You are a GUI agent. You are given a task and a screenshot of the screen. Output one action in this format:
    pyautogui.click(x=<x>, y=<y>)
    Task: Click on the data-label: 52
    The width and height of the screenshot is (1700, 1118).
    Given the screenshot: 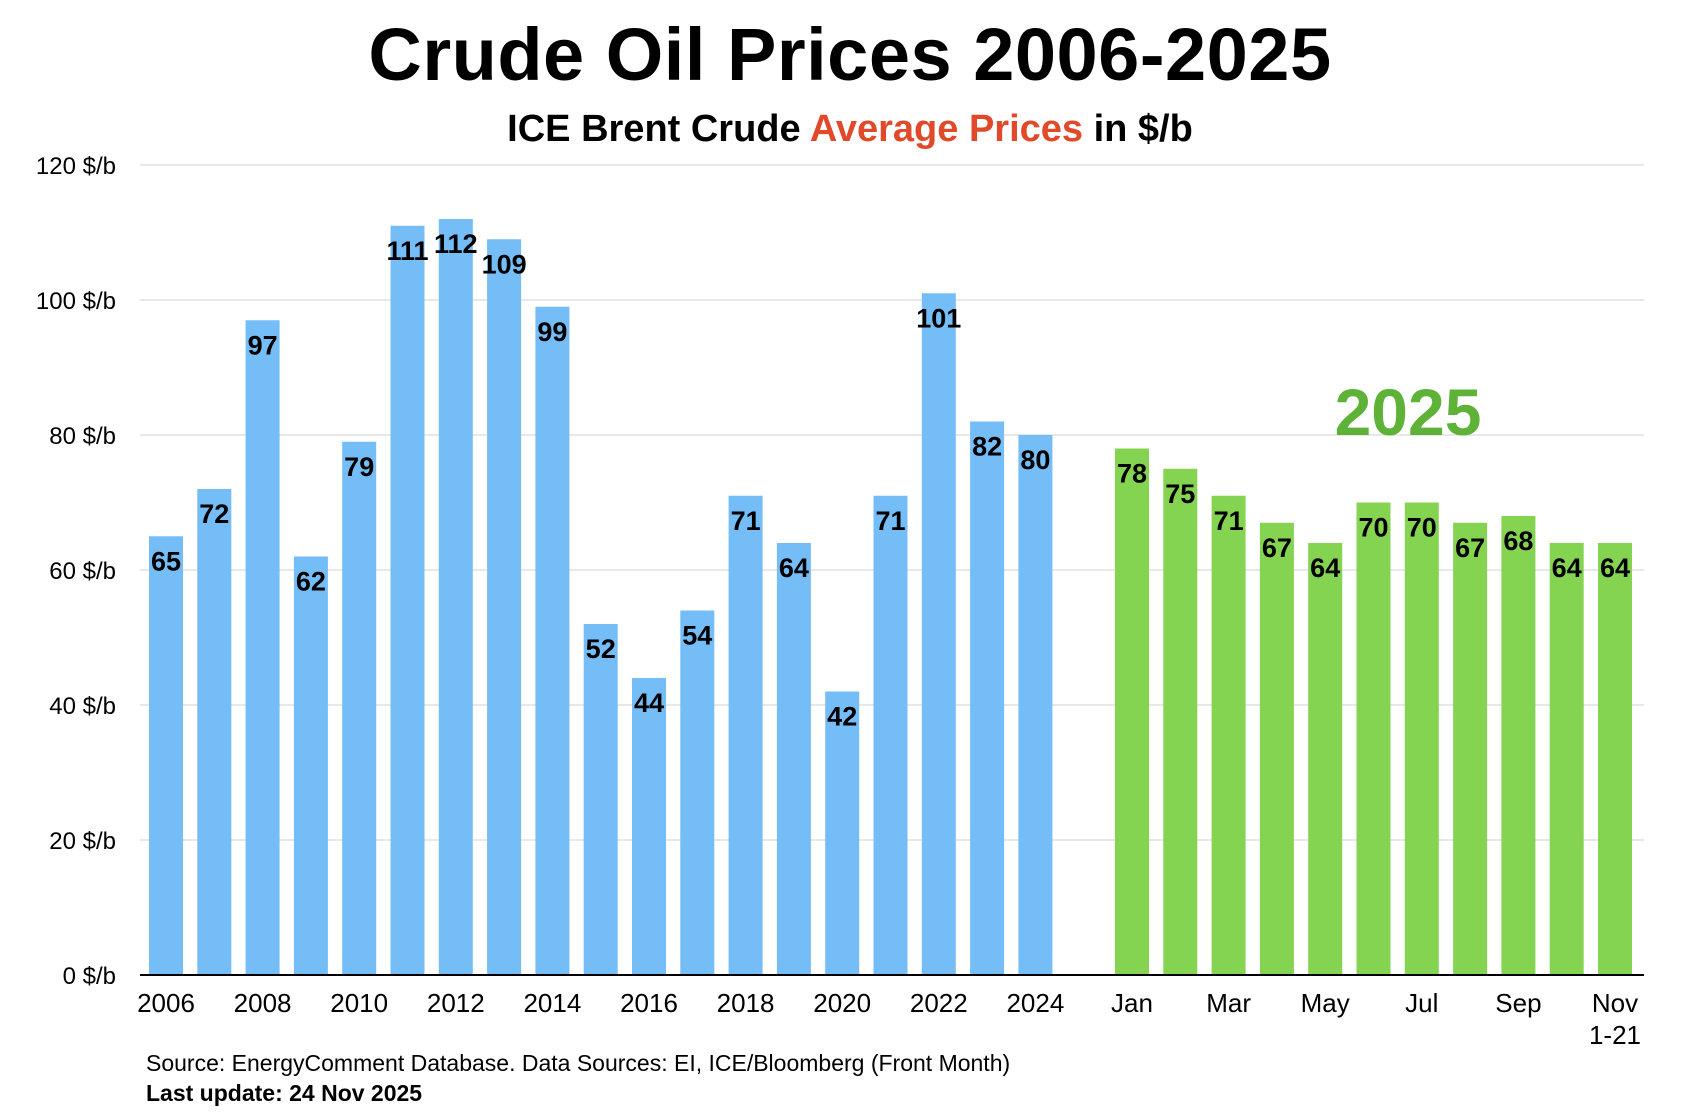 What is the action you would take?
    pyautogui.click(x=601, y=649)
    